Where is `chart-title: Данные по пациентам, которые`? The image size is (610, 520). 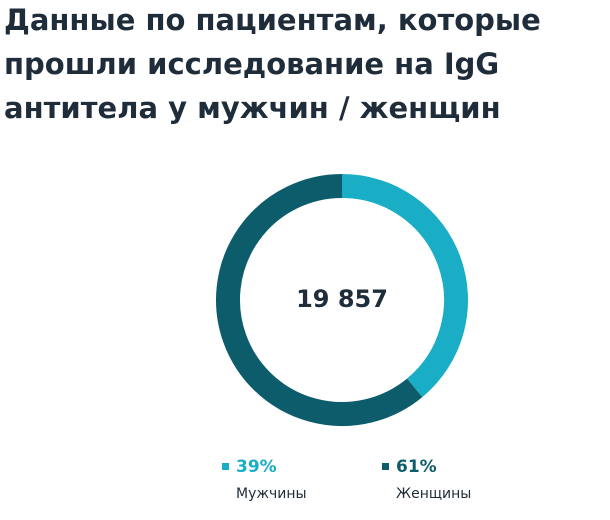
chart-title: Данные по пациентам, которые is located at coordinates (272, 20).